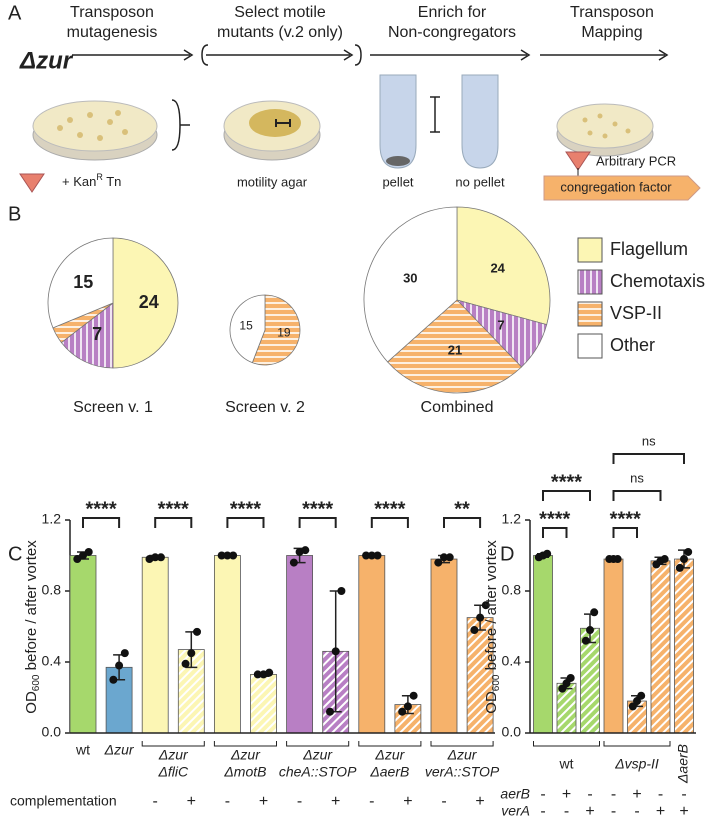 Image resolution: width=709 pixels, height=822 pixels. Describe the element at coordinates (625, 519) in the screenshot. I see `significance-label: ****` at that location.